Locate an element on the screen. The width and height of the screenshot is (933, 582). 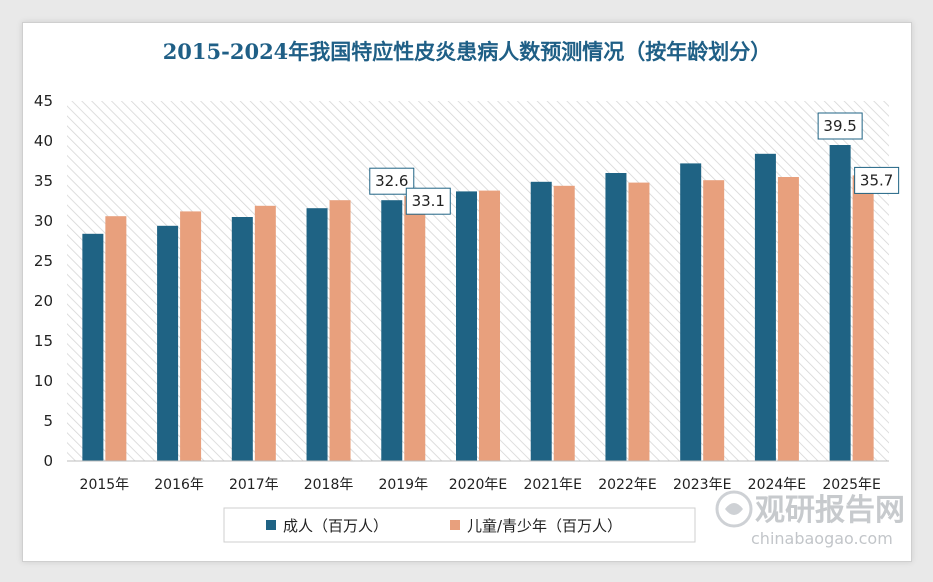
data-label: 33.1 is located at coordinates (428, 201).